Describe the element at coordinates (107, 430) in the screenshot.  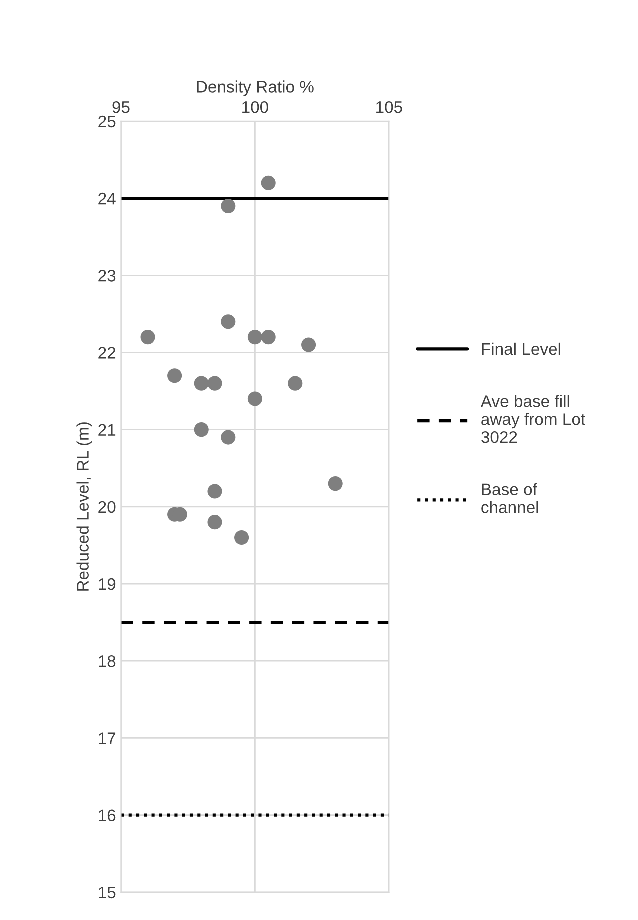
I see `y-tick-label: 21` at that location.